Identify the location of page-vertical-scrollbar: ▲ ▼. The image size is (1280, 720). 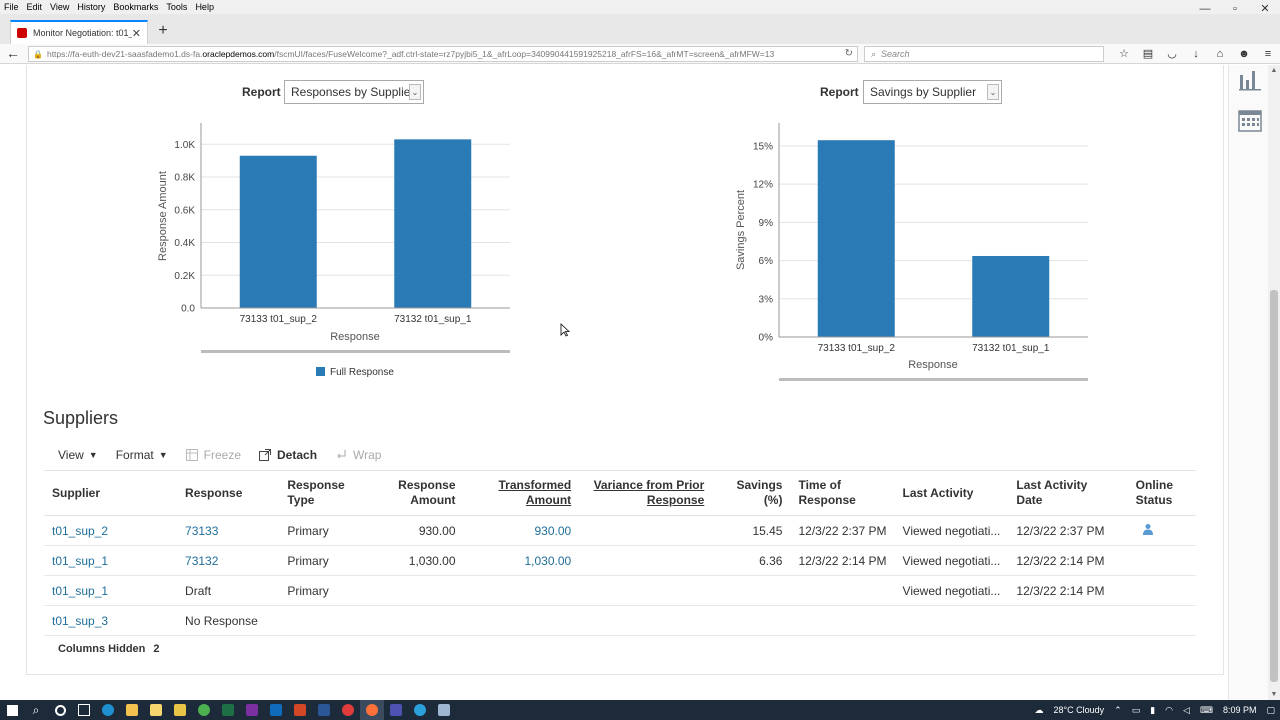
(1274, 382).